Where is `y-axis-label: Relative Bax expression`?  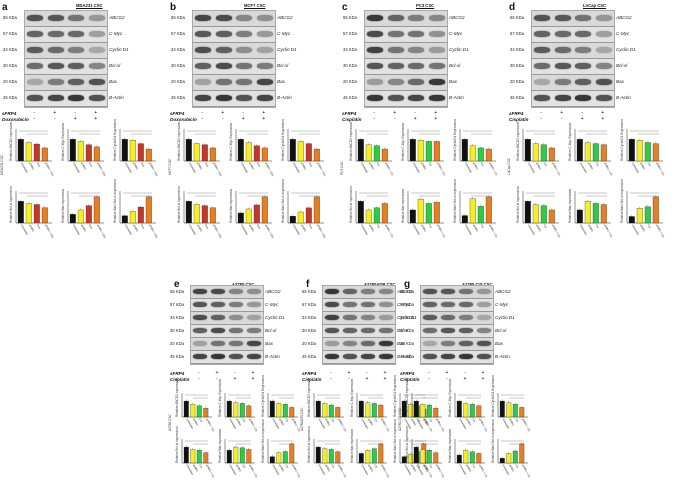 y-axis-label: Relative Bax expression is located at coordinates (63, 205).